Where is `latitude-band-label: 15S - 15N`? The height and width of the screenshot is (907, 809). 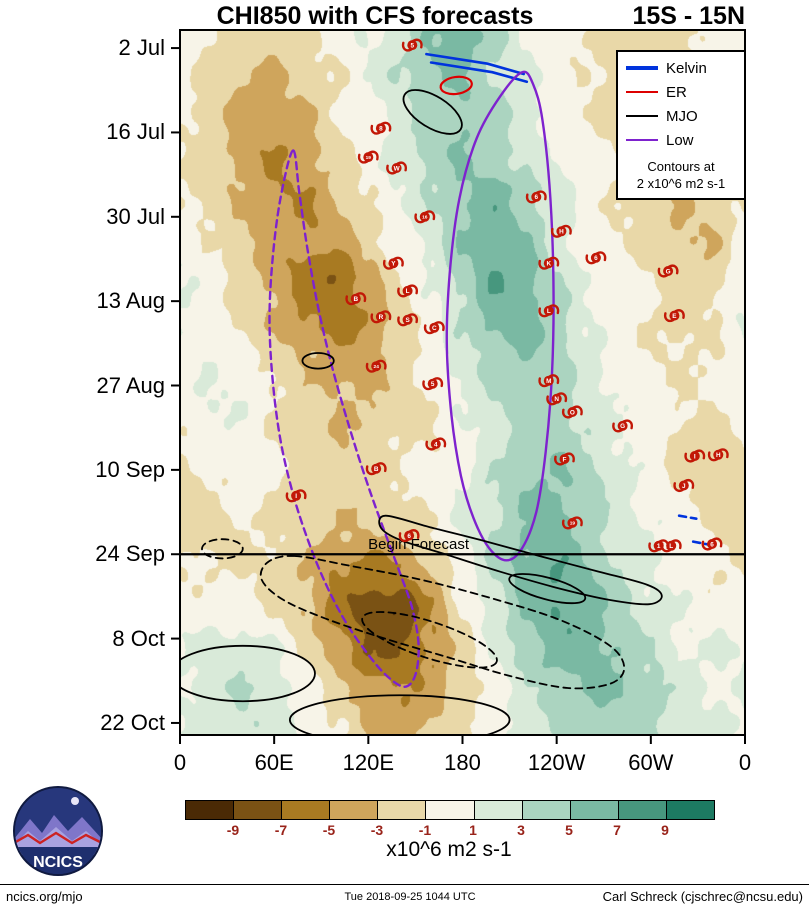
latitude-band-label: 15S - 15N is located at coordinates (688, 16).